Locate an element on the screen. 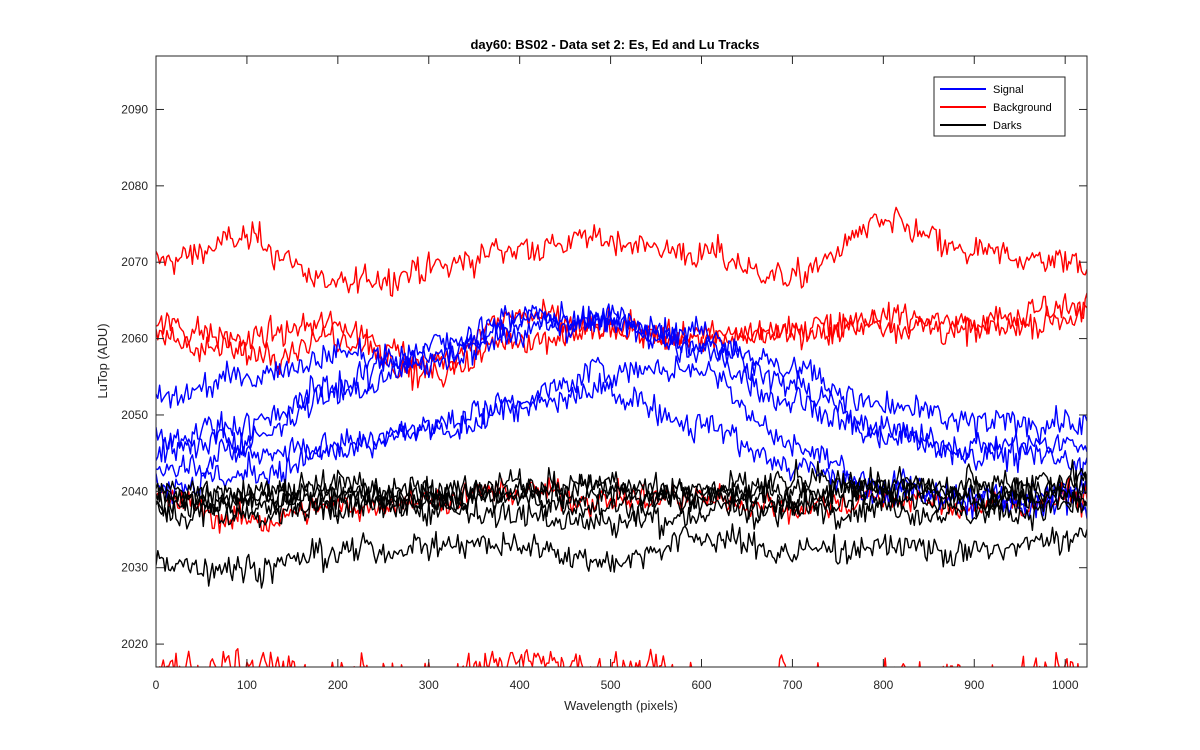 The height and width of the screenshot is (750, 1200). y-tick-label: 2060 is located at coordinates (134, 339).